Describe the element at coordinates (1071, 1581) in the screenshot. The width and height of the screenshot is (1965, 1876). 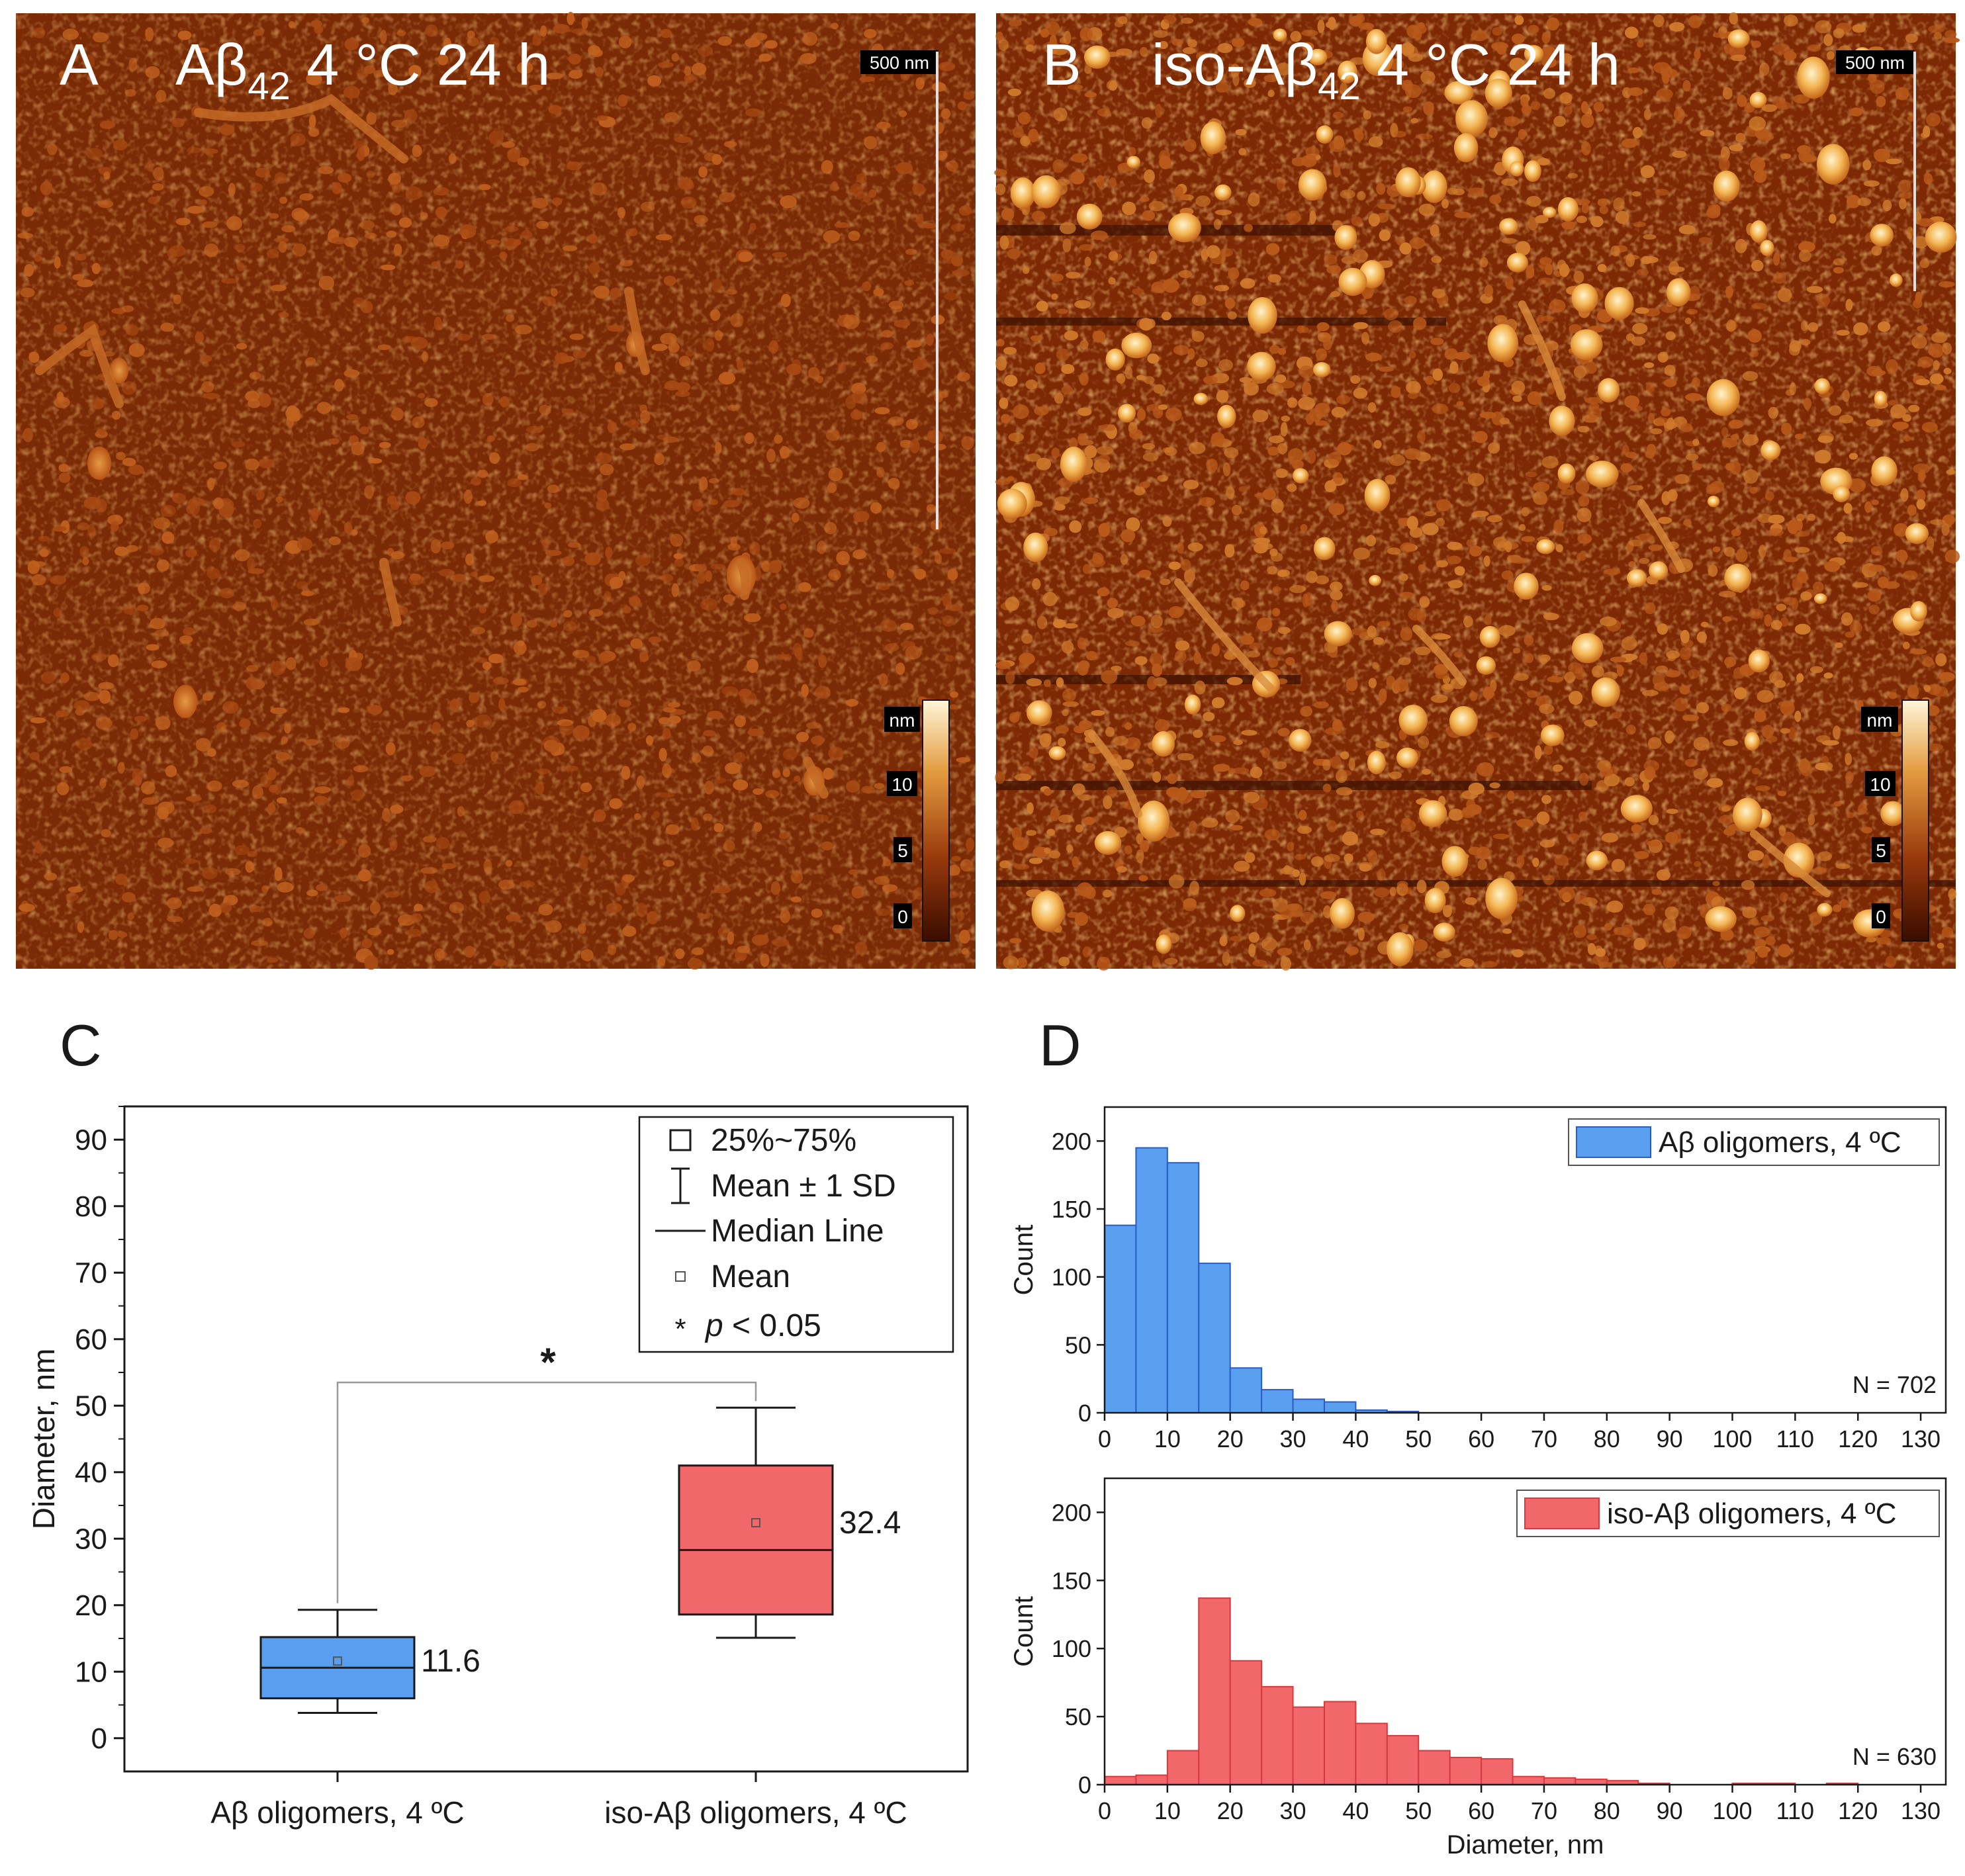
I see `y-tick-label: 150` at that location.